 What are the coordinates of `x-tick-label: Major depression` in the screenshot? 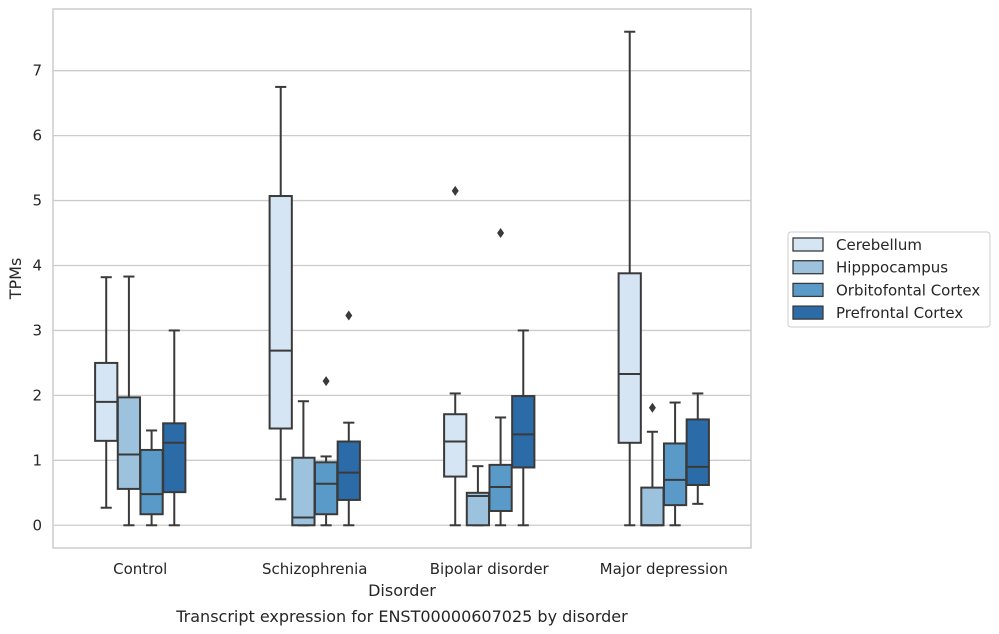 It's located at (664, 569).